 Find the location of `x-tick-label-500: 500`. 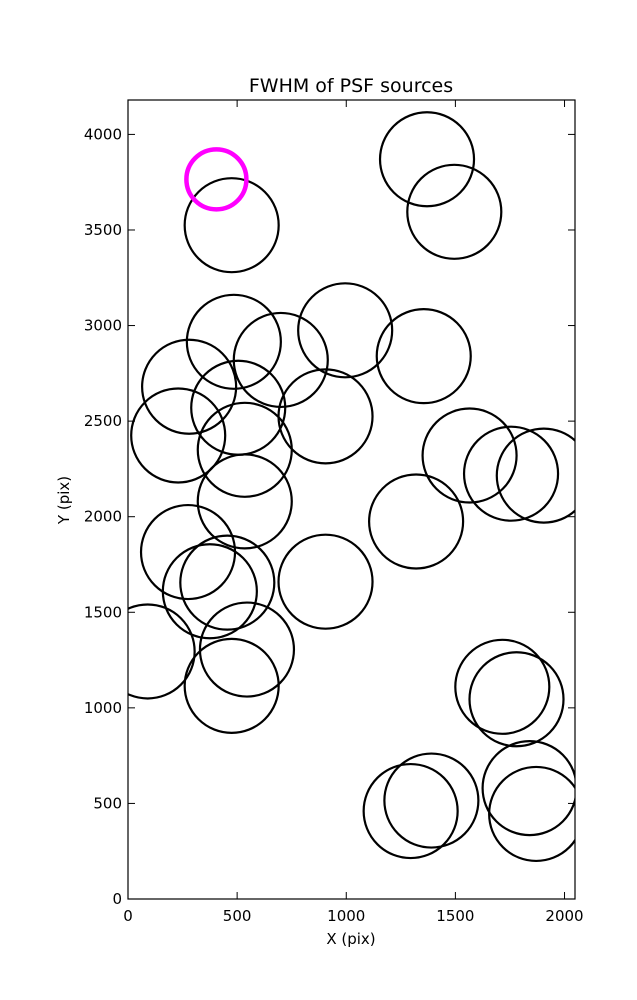

x-tick-label-500: 500 is located at coordinates (237, 916).